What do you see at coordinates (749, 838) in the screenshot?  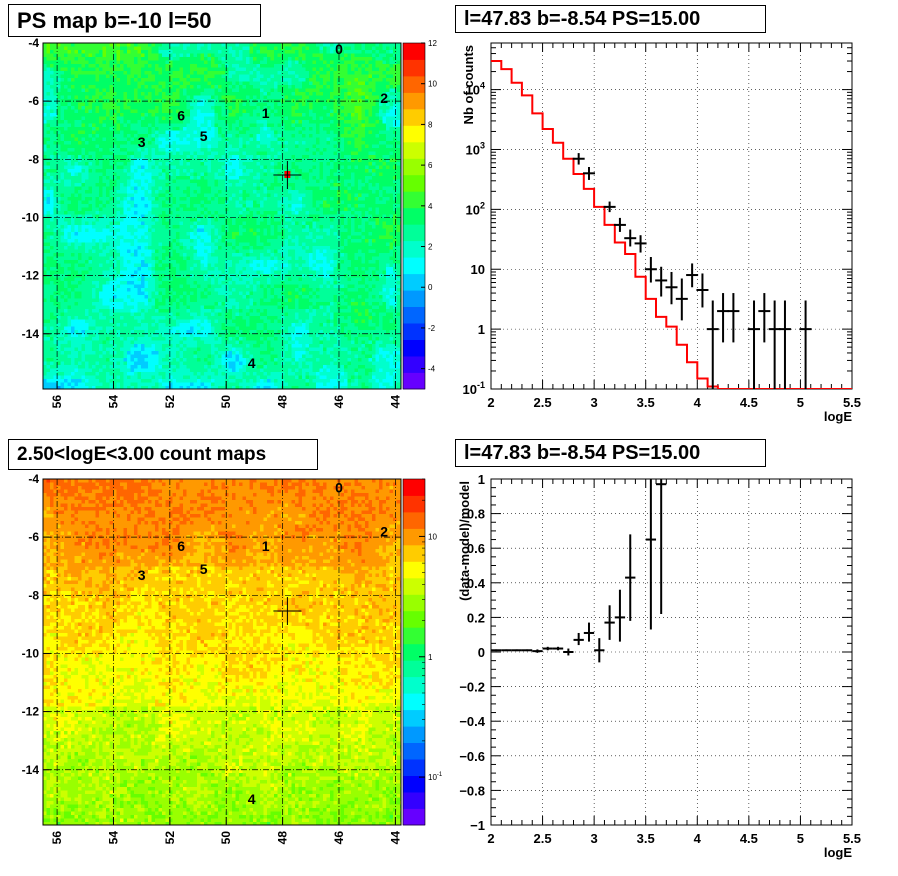 I see `x-tick-label: 4.5` at bounding box center [749, 838].